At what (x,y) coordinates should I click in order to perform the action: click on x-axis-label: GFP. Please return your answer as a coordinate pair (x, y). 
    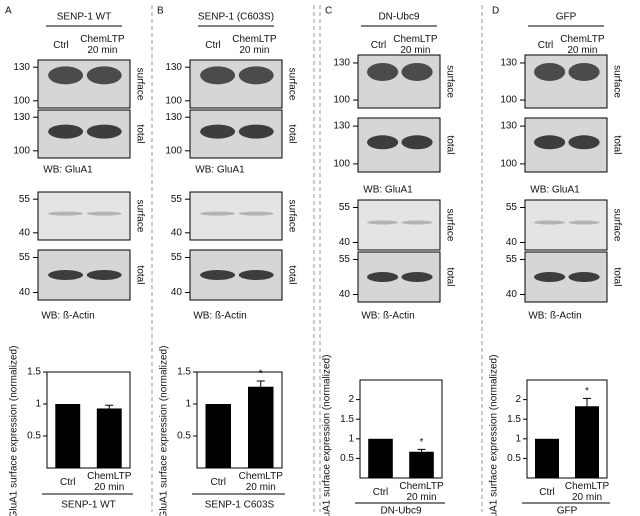
    Looking at the image, I should click on (567, 511).